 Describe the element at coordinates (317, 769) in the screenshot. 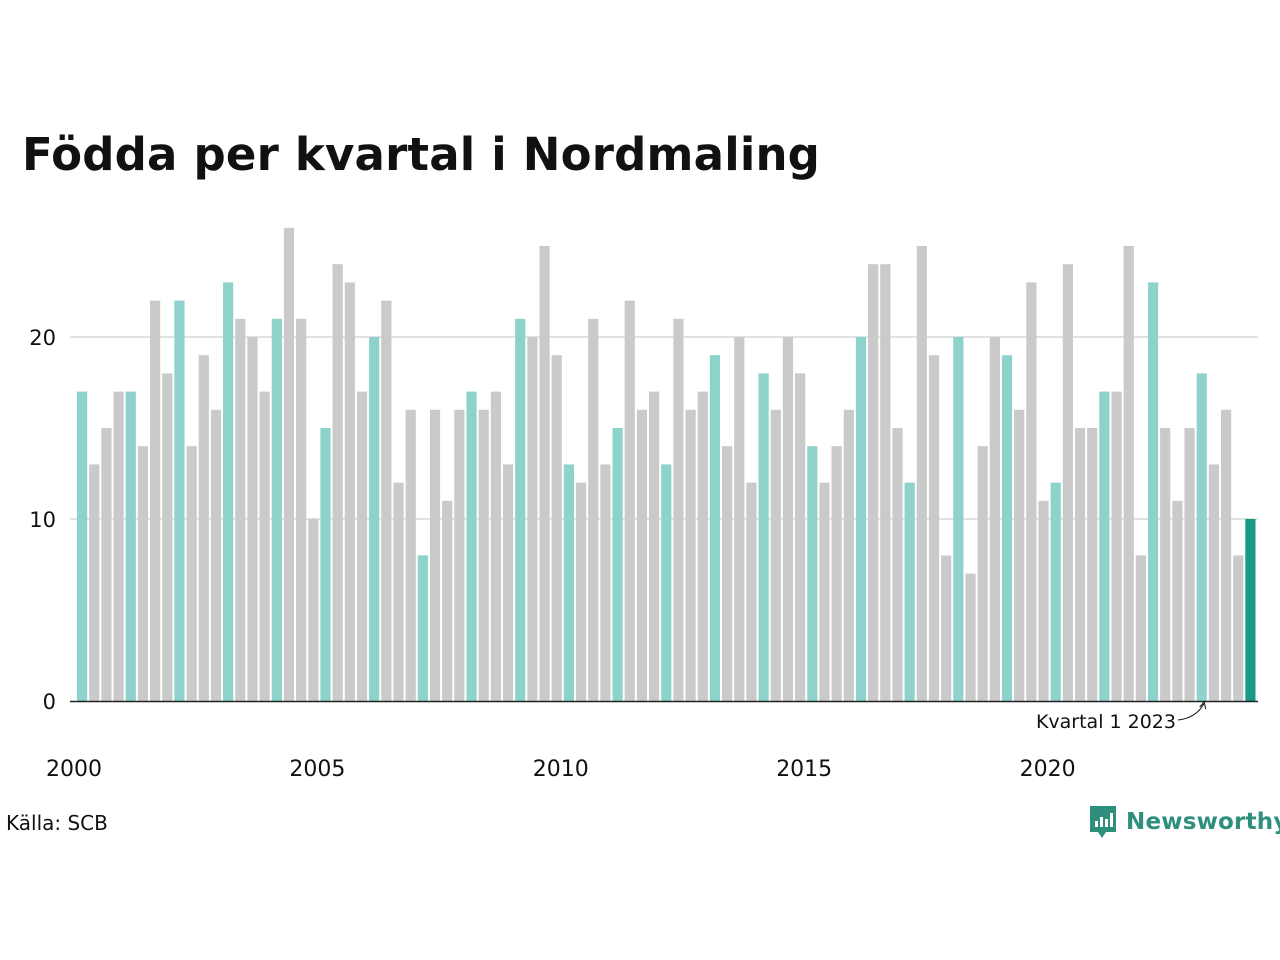

I see `x-tick-label: 2005` at that location.